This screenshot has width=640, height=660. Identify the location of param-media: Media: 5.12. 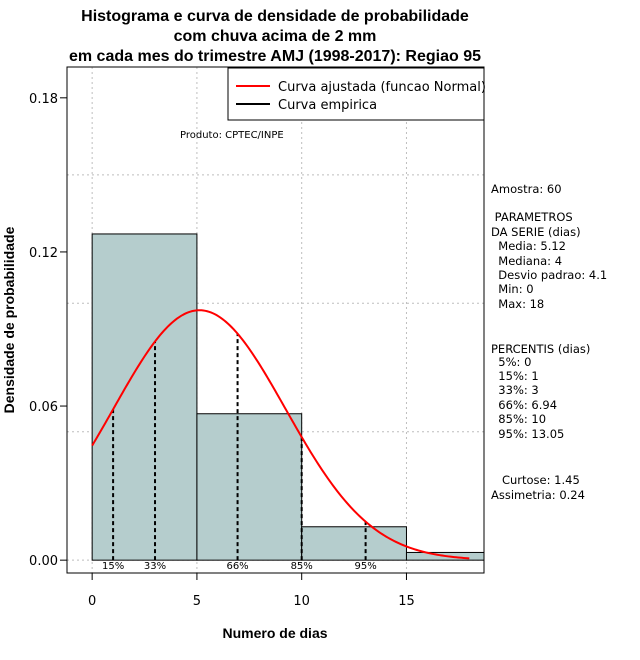
(528, 246).